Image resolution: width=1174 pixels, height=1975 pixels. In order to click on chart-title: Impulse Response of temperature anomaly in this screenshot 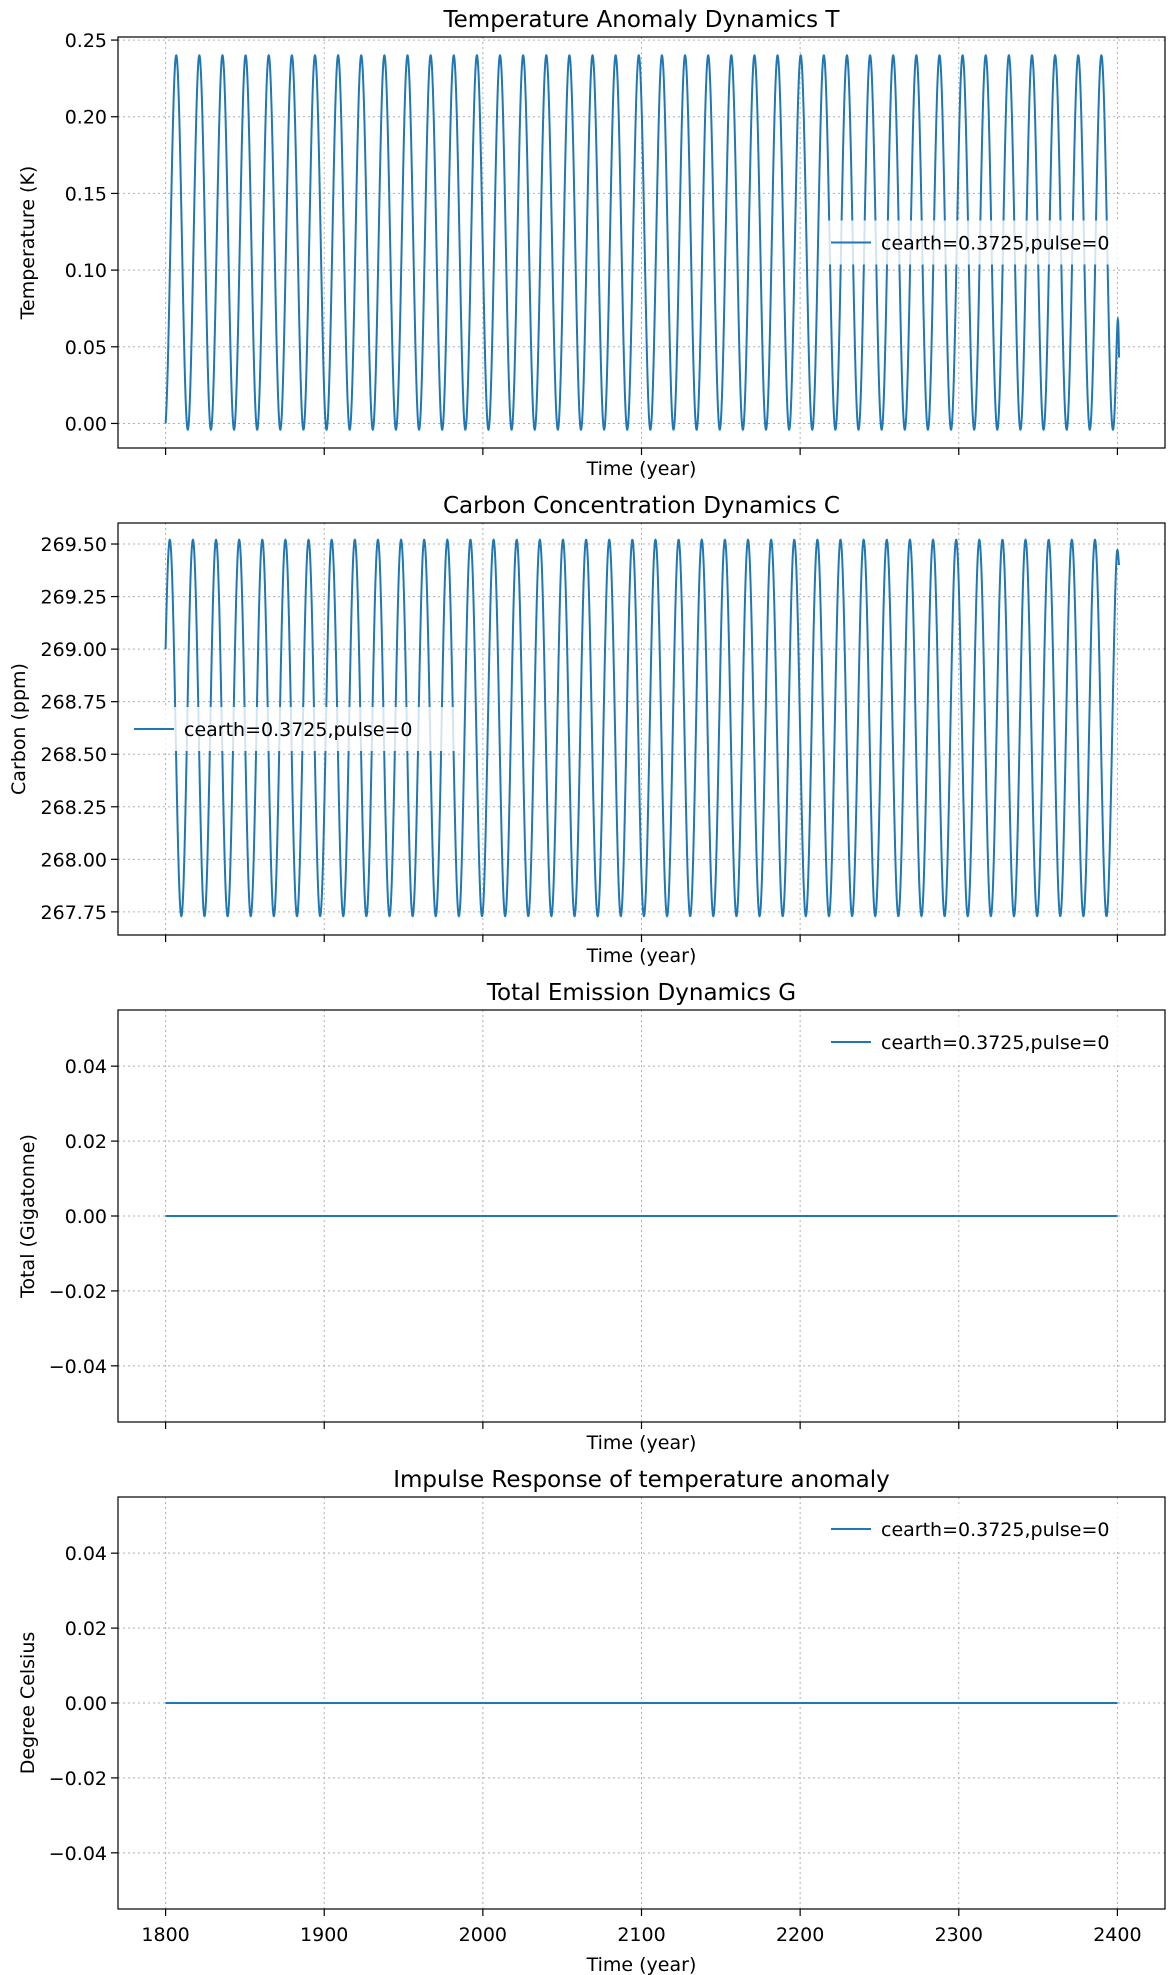, I will do `click(641, 1480)`.